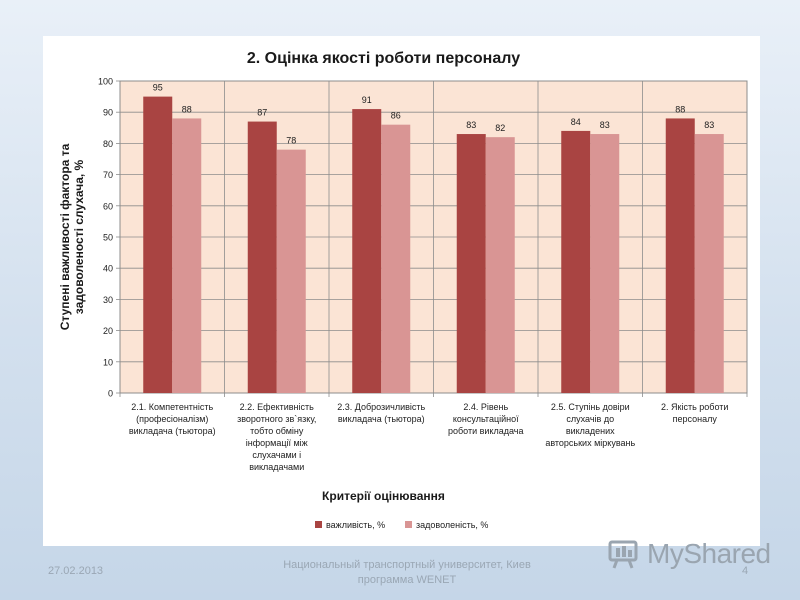  What do you see at coordinates (108, 300) in the screenshot?
I see `y-tick-label: 30` at bounding box center [108, 300].